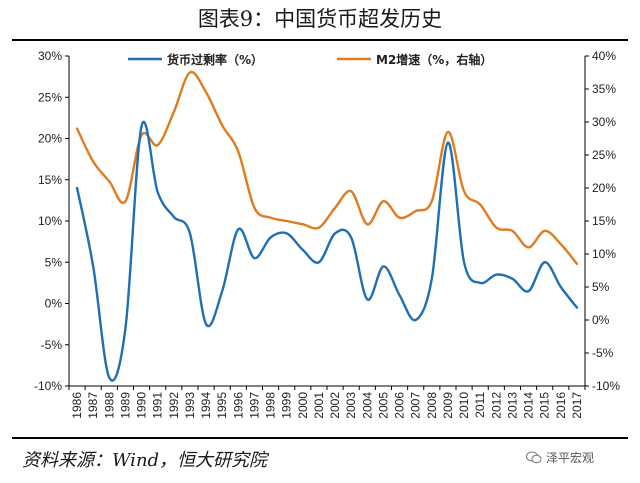 The image size is (640, 483). Describe the element at coordinates (145, 460) in the screenshot. I see `source-note: 资料来源：Wind，恒大研究院` at that location.